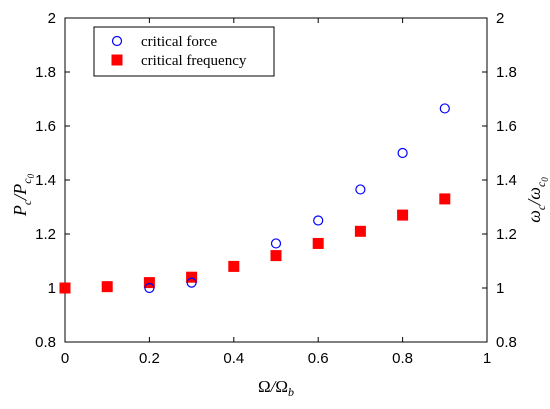 The image size is (550, 409). Describe the element at coordinates (506, 342) in the screenshot. I see `y-tick-label-right: 0.8` at that location.